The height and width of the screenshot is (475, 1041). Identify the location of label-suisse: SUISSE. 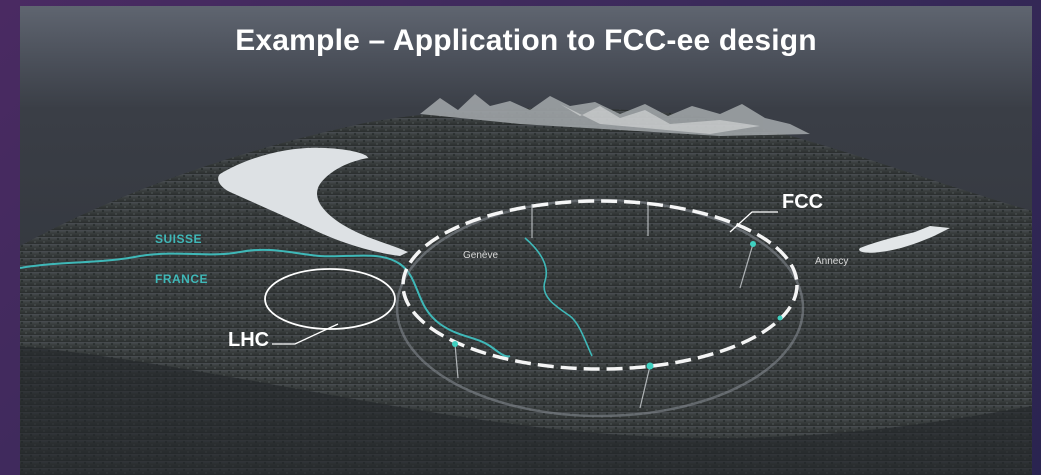
(179, 239).